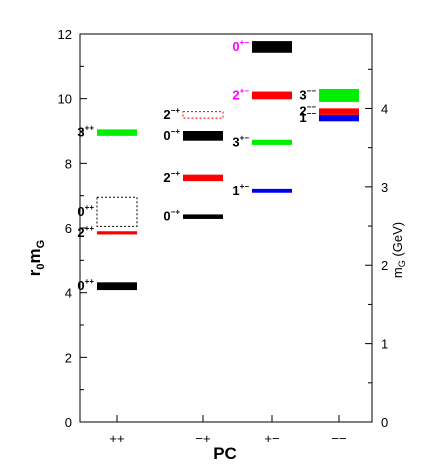  I want to click on state-label: 3++, so click(85, 132).